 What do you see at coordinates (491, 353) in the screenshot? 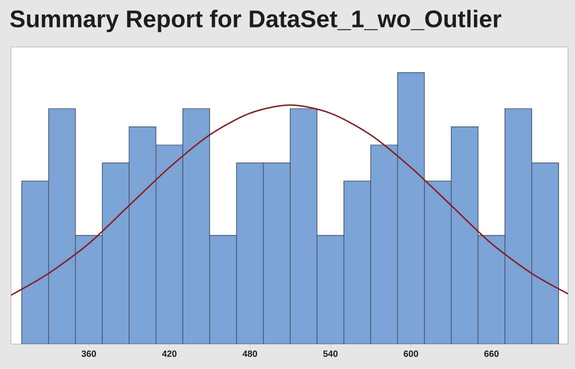
I see `x-tick-label: 660` at bounding box center [491, 353].